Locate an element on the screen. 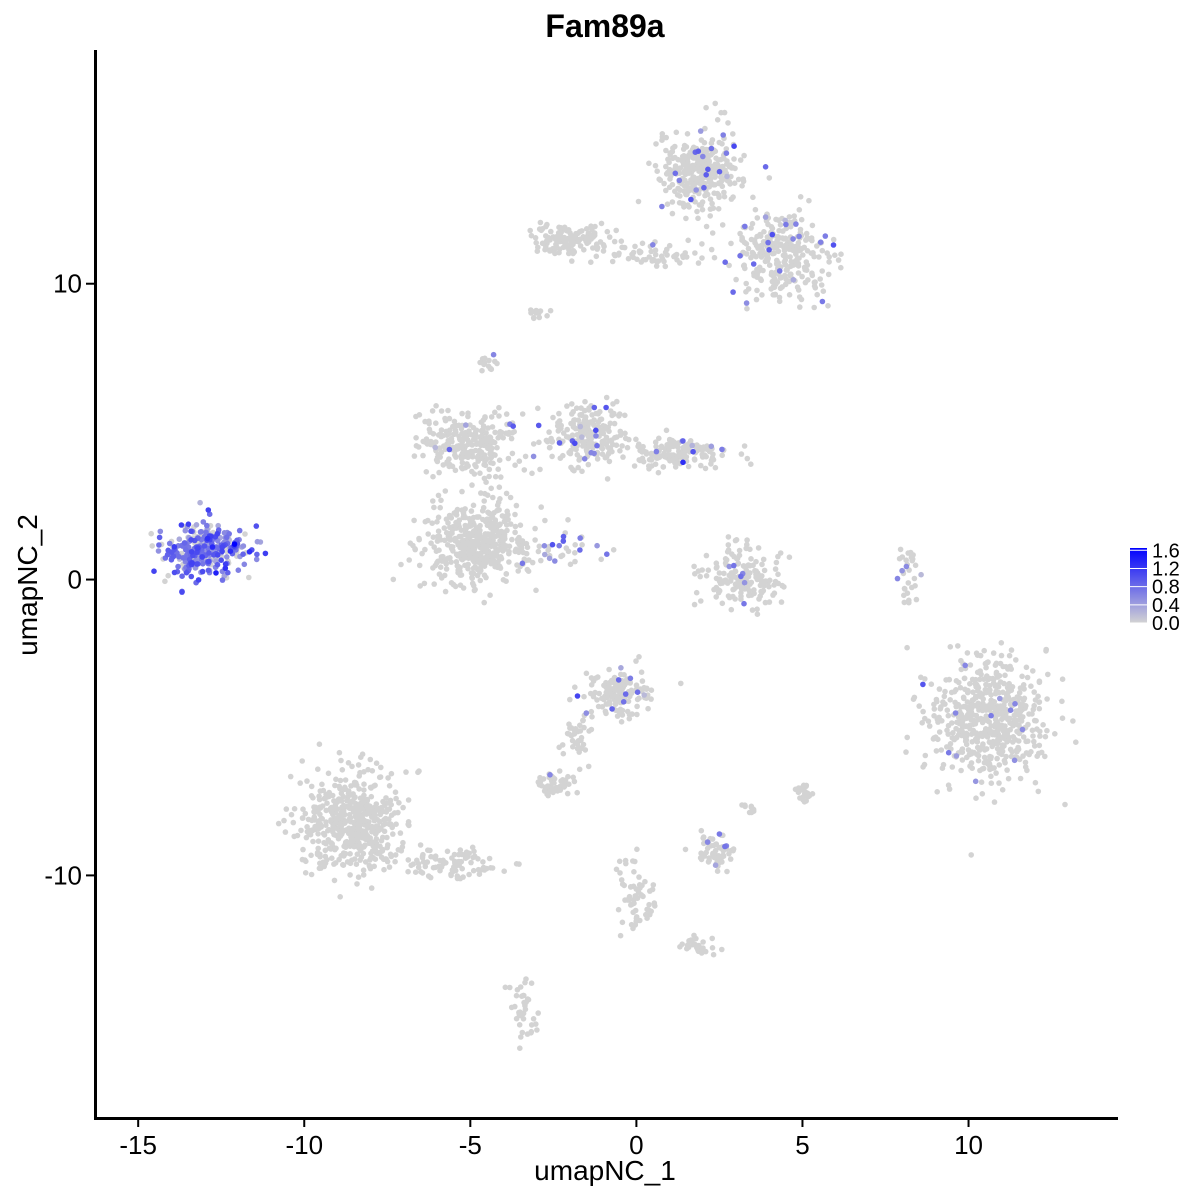  color-legend: 0.00.40.81.21.6 is located at coordinates (1155, 587).